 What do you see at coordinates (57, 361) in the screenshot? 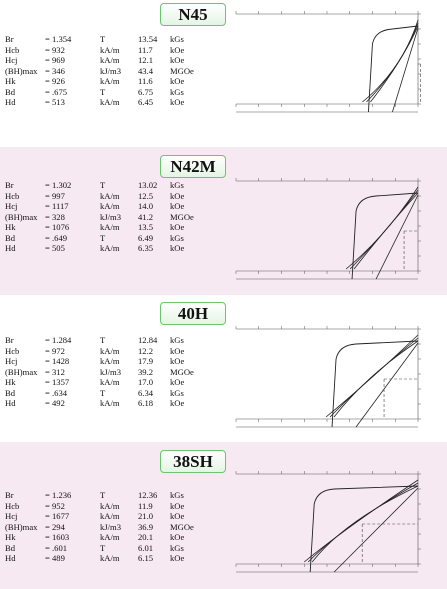
I see `property-cell: = 1428` at bounding box center [57, 361].